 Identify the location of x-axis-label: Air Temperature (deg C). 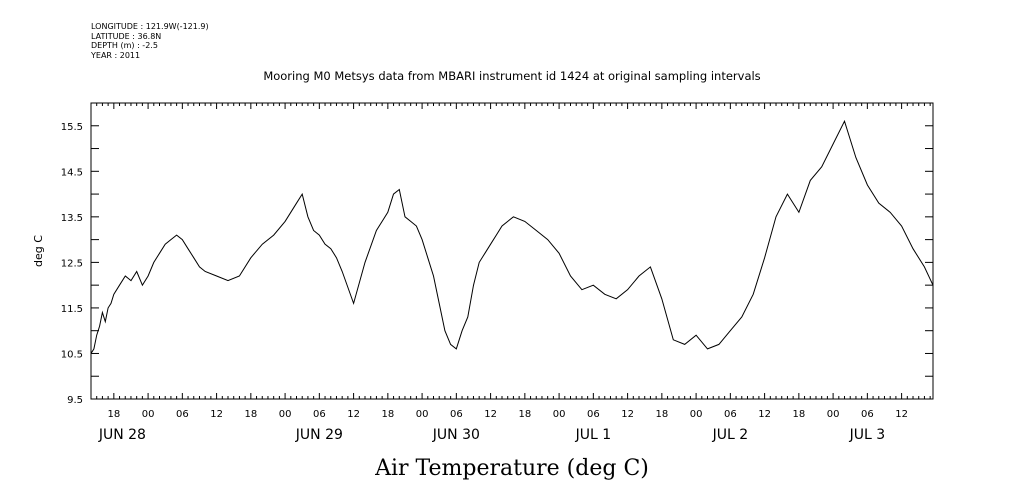
(511, 468).